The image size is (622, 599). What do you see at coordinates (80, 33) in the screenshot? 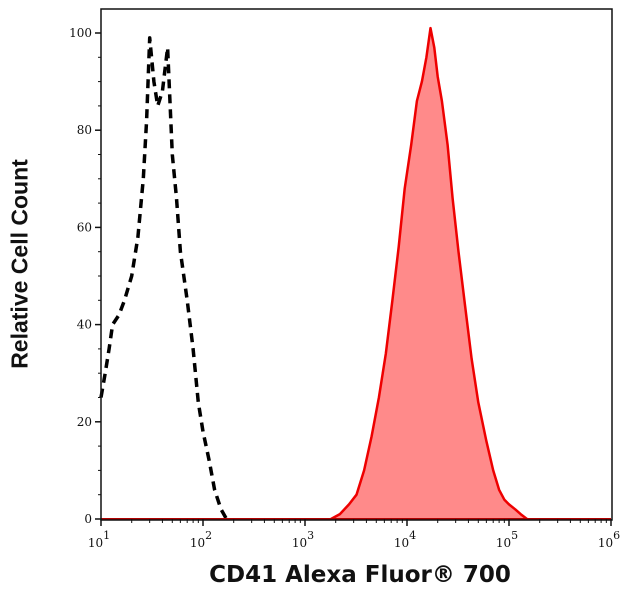
I see `y-tick-label: 100` at bounding box center [80, 33].